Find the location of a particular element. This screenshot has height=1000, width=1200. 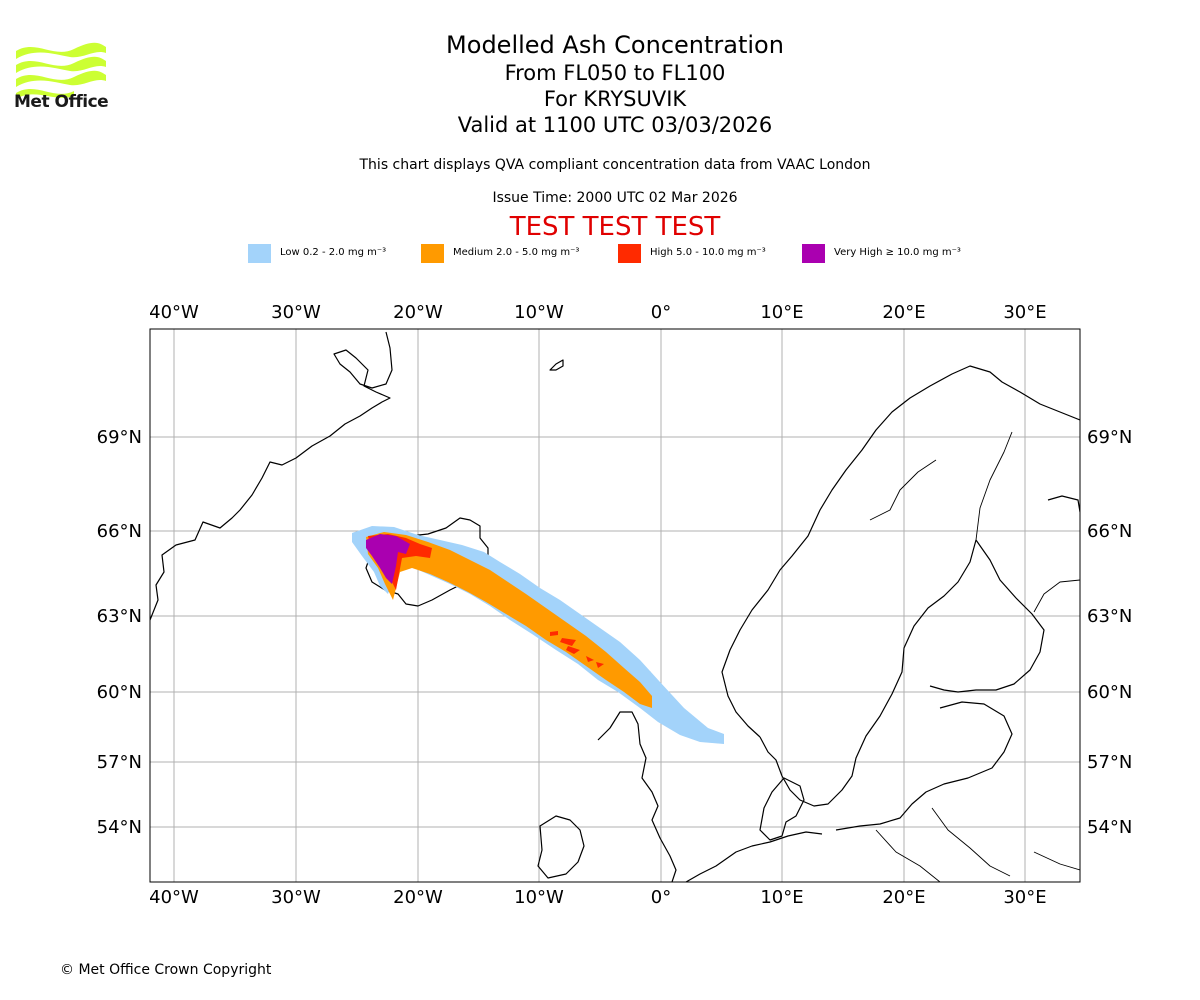

lon-label-bottom-30e: 30°E is located at coordinates (1024, 897).